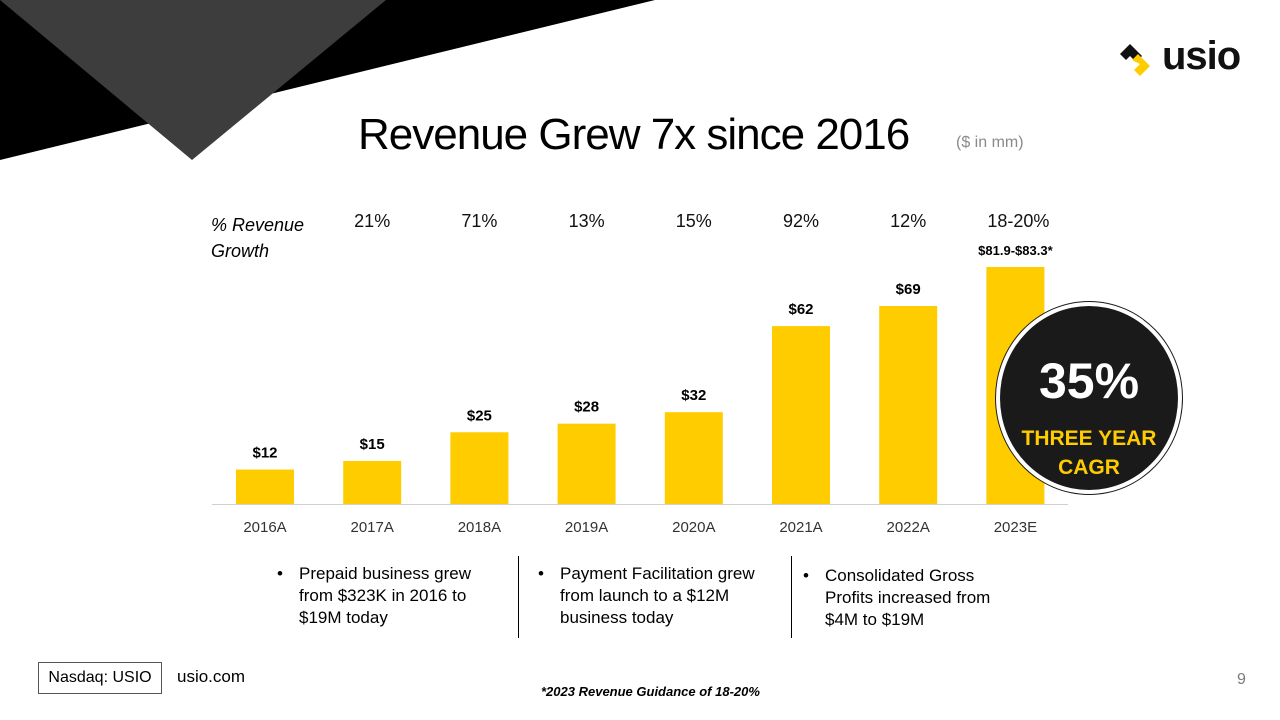 Image resolution: width=1280 pixels, height=720 pixels. What do you see at coordinates (479, 527) in the screenshot?
I see `x-tick-label: 2018A` at bounding box center [479, 527].